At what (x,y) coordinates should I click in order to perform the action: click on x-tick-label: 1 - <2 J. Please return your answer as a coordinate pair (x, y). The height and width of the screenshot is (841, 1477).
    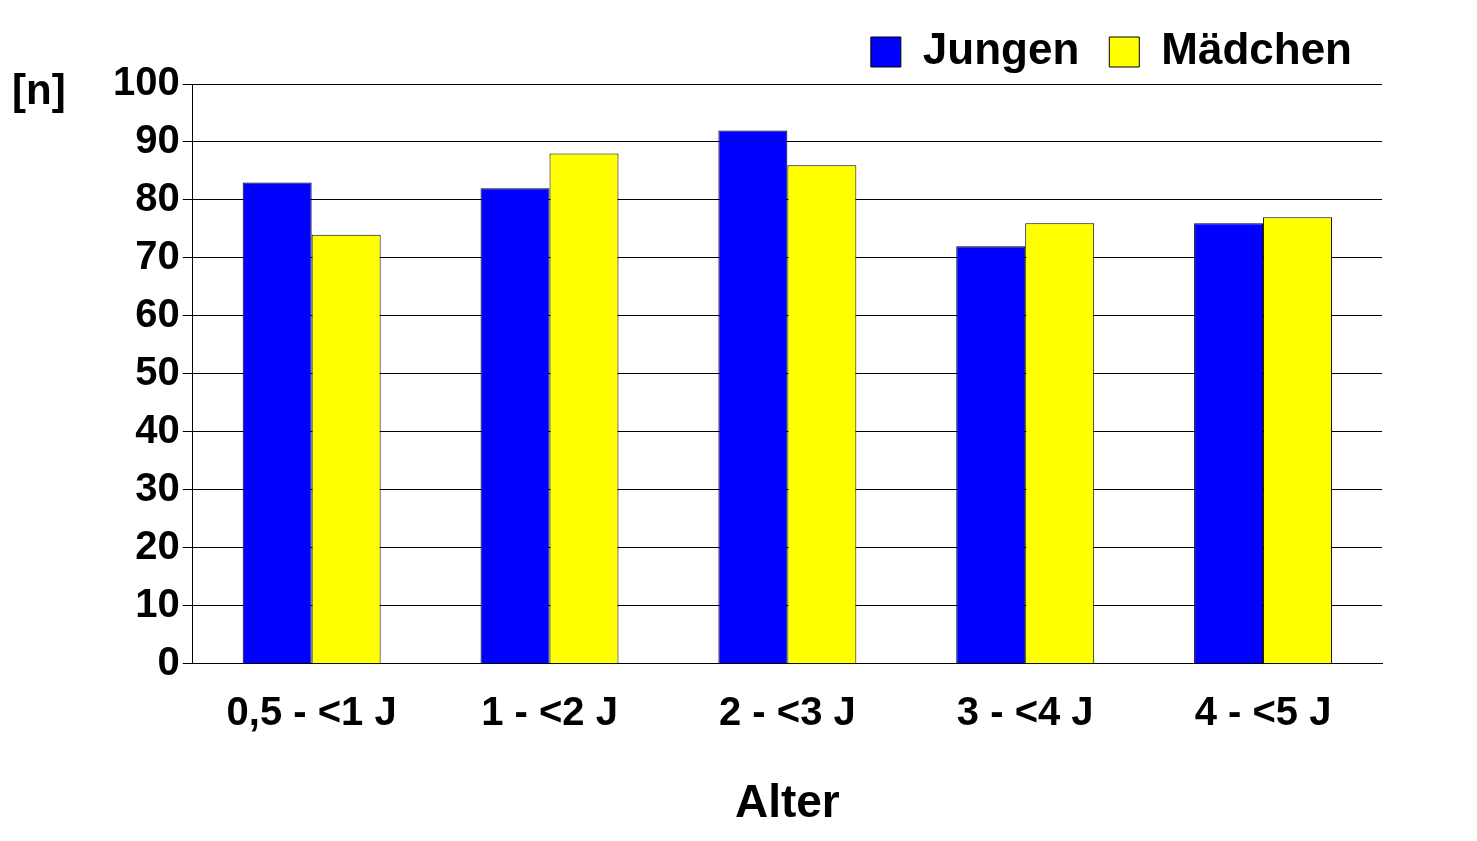
    Looking at the image, I should click on (549, 710).